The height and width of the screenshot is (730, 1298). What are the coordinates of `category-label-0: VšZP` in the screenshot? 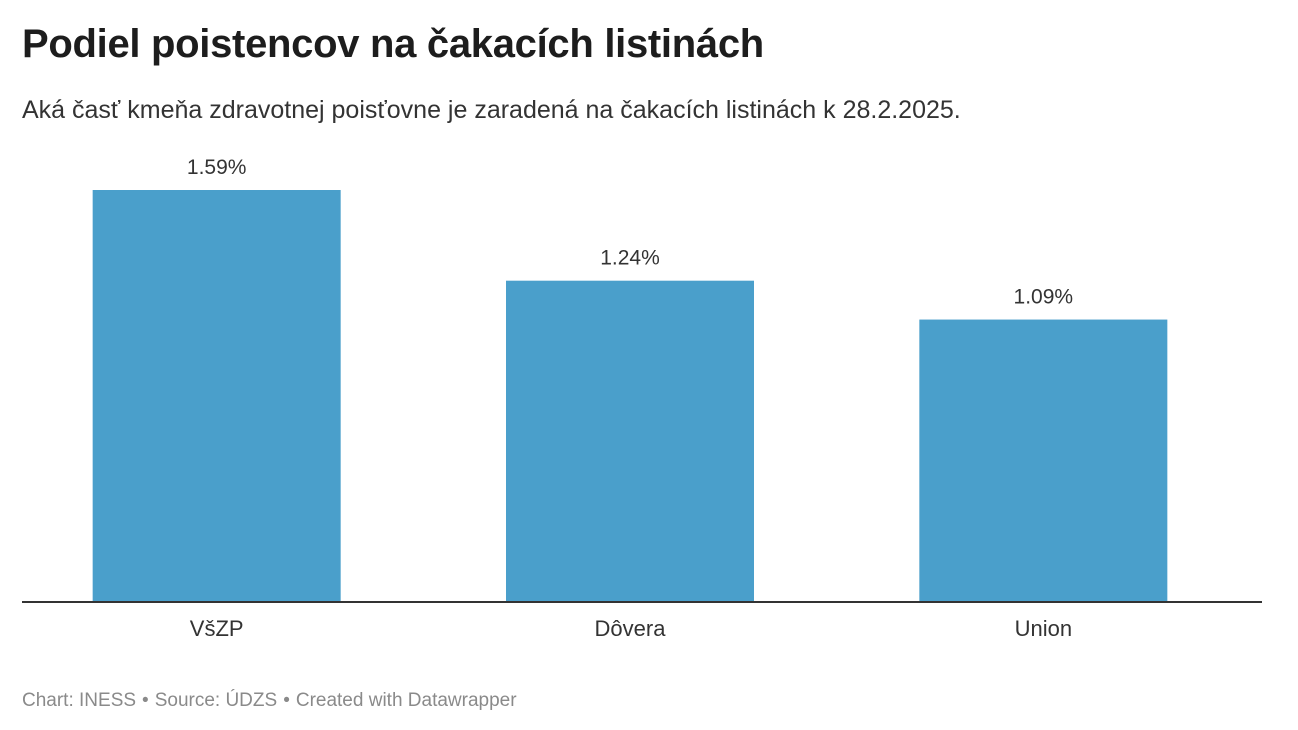 It's located at (217, 628).